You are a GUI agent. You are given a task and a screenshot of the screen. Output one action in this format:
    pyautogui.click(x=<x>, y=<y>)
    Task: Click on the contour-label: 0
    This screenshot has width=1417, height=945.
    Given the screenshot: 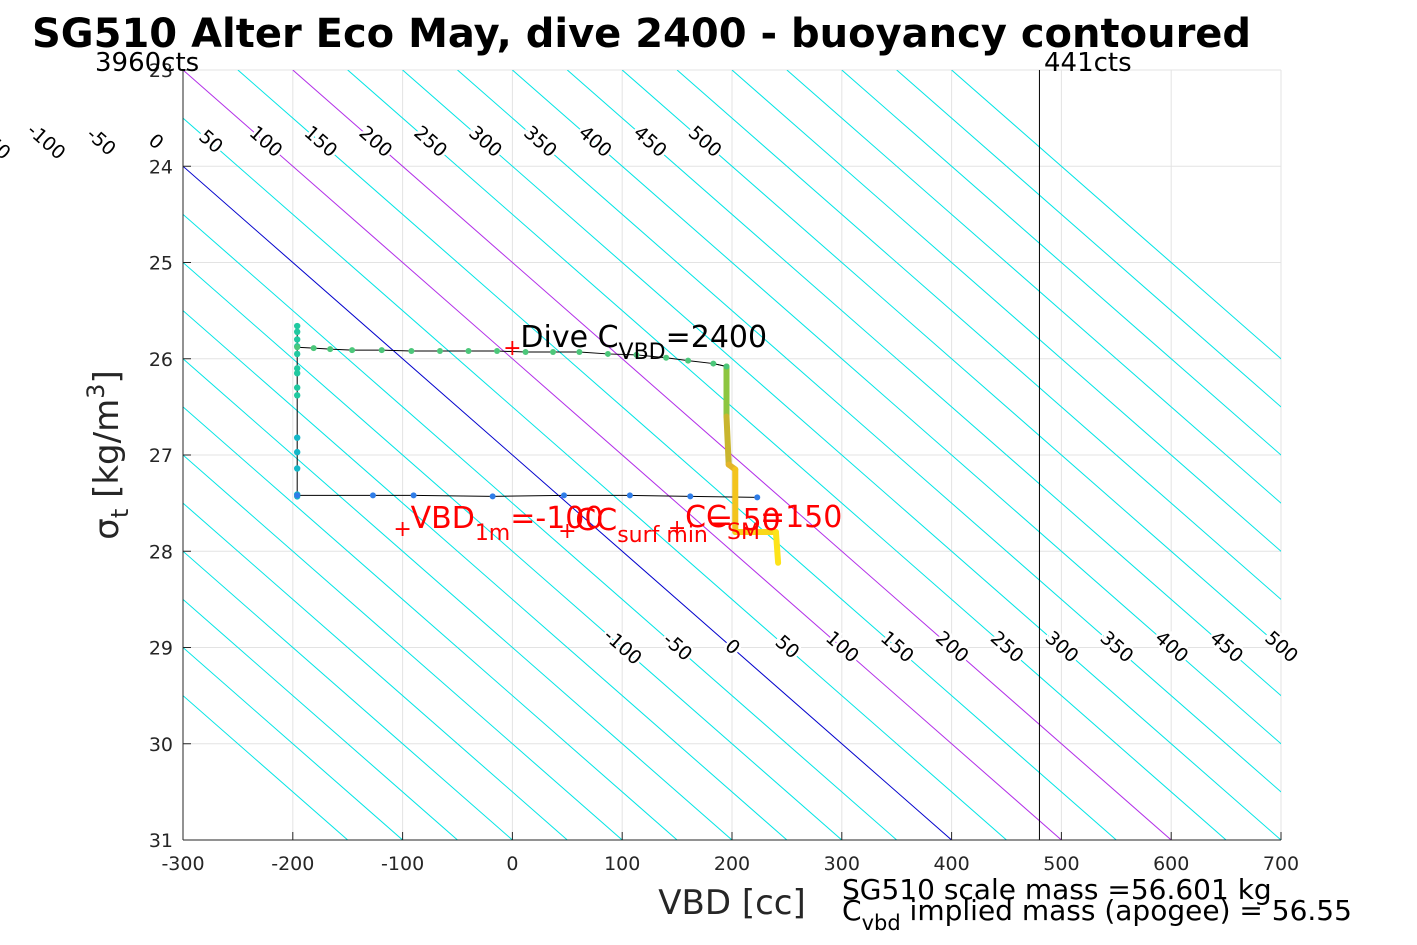 What is the action you would take?
    pyautogui.click(x=156, y=142)
    